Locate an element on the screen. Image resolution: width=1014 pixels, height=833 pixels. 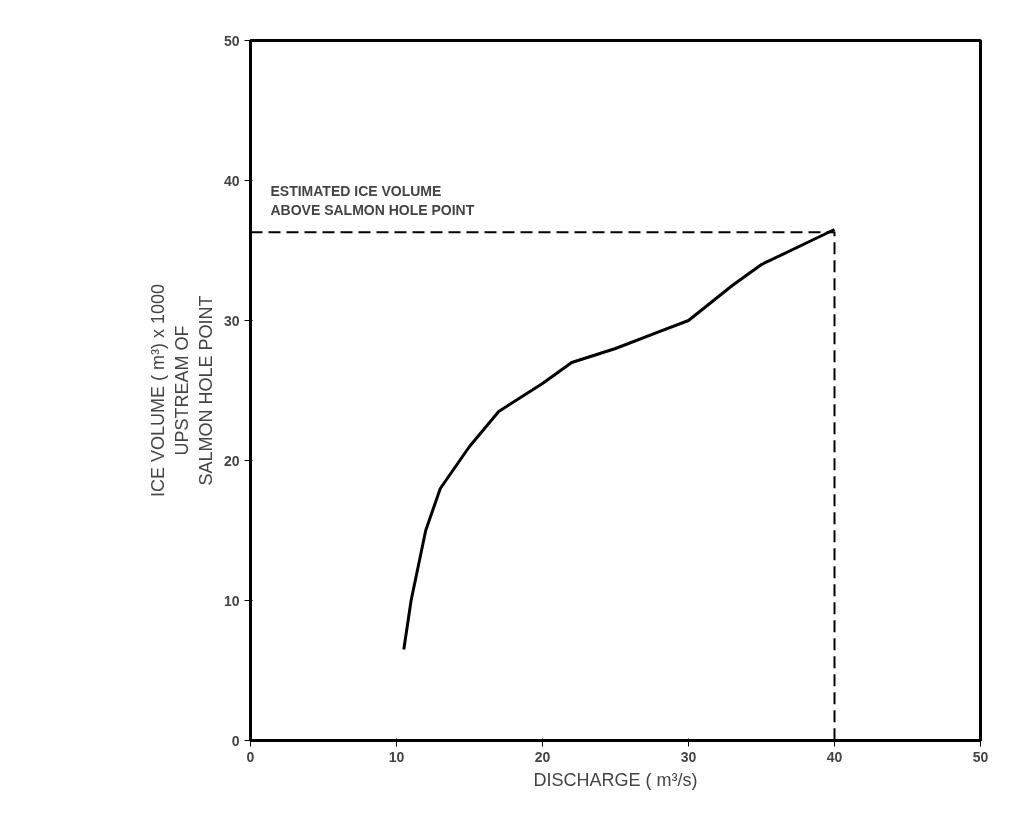
x-tick-label: 50 is located at coordinates (980, 756).